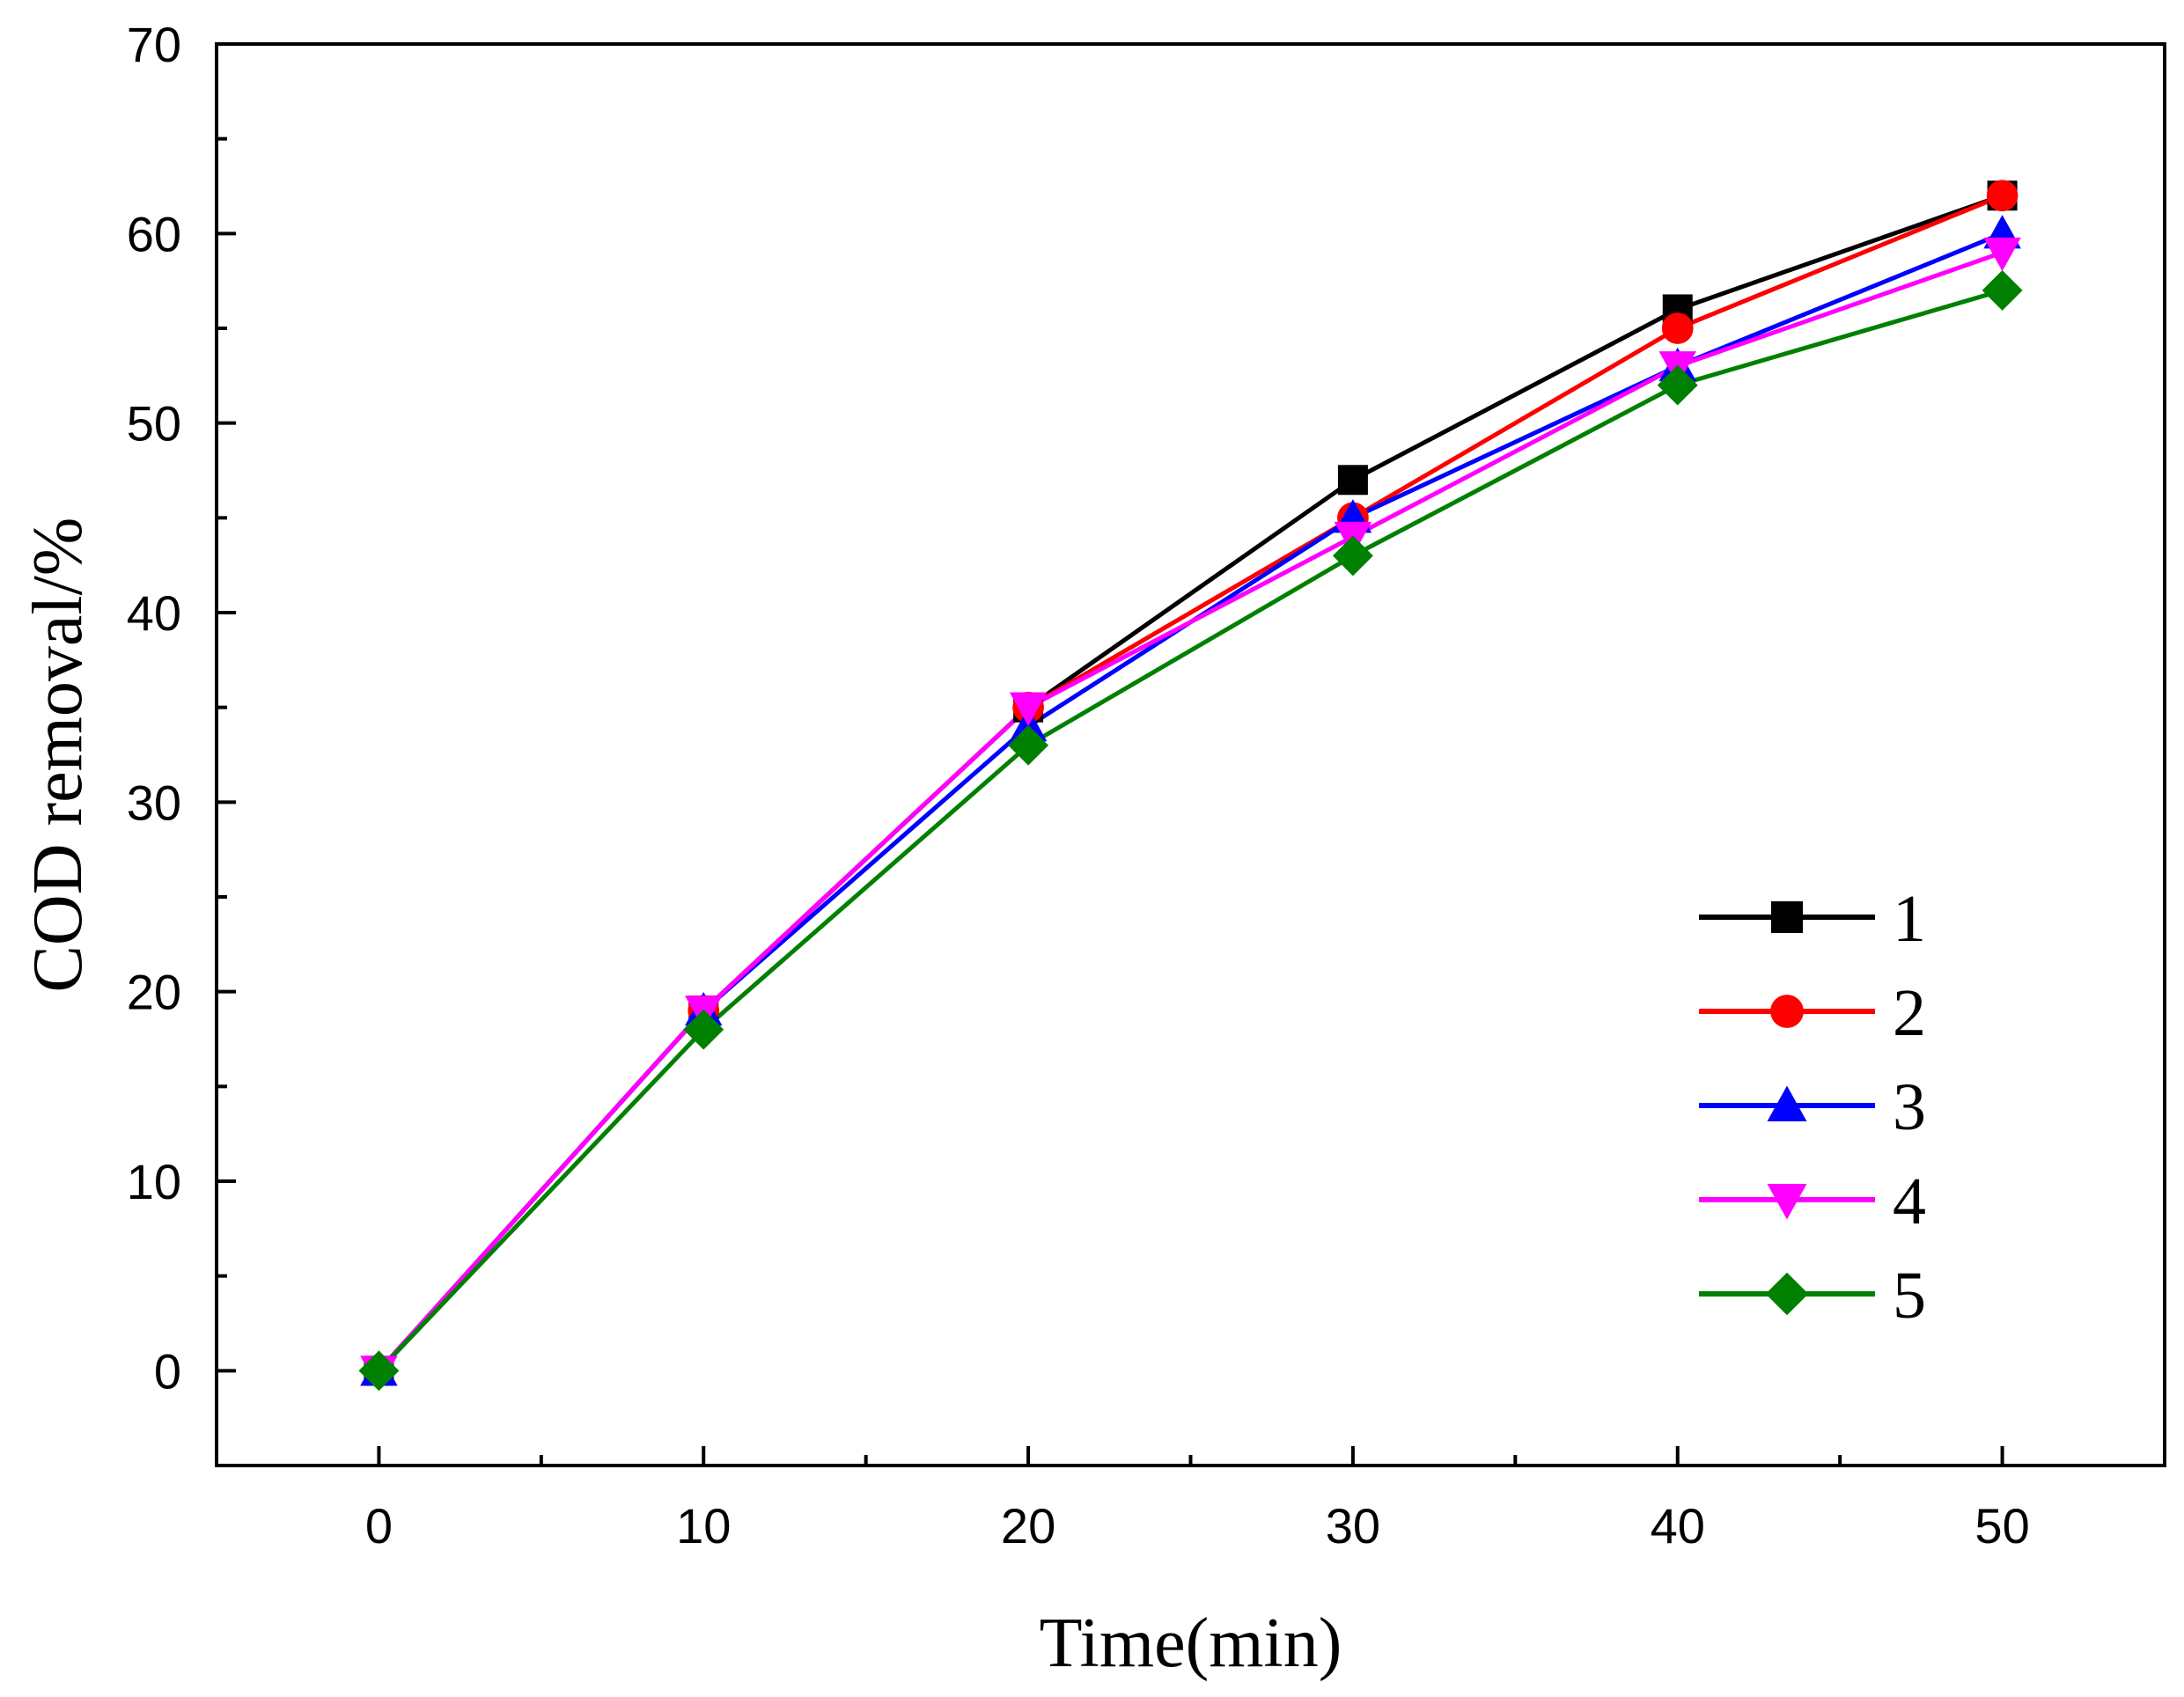 This screenshot has height=1697, width=2184. What do you see at coordinates (1678, 1526) in the screenshot?
I see `x-tick-label: 40` at bounding box center [1678, 1526].